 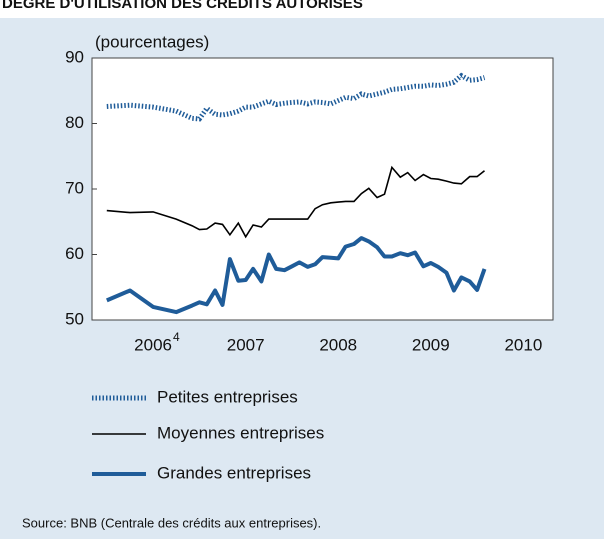 What do you see at coordinates (74, 187) in the screenshot?
I see `y-tick-label: 70` at bounding box center [74, 187].